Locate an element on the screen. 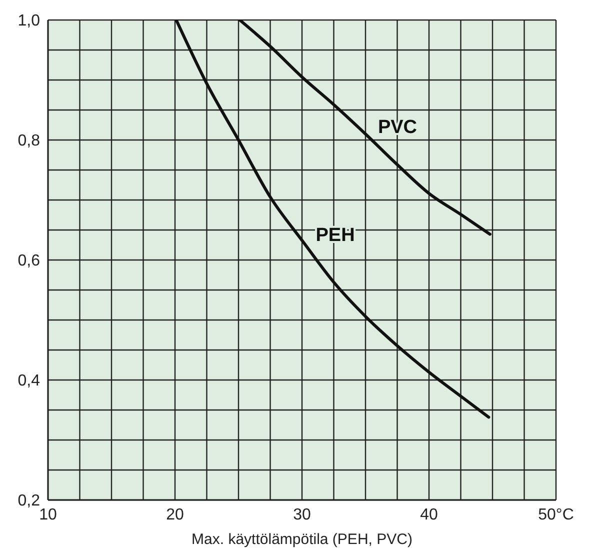 This screenshot has height=556, width=596. x-tick-label: 20 is located at coordinates (175, 515).